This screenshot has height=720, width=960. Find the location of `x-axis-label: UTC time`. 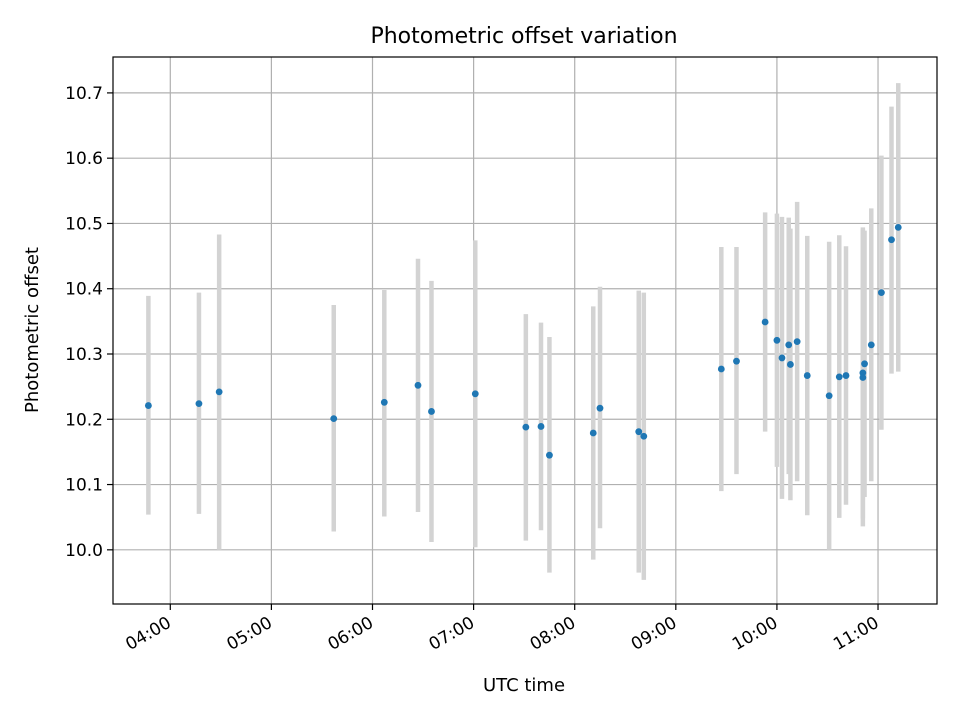

x-axis-label: UTC time is located at coordinates (524, 685).